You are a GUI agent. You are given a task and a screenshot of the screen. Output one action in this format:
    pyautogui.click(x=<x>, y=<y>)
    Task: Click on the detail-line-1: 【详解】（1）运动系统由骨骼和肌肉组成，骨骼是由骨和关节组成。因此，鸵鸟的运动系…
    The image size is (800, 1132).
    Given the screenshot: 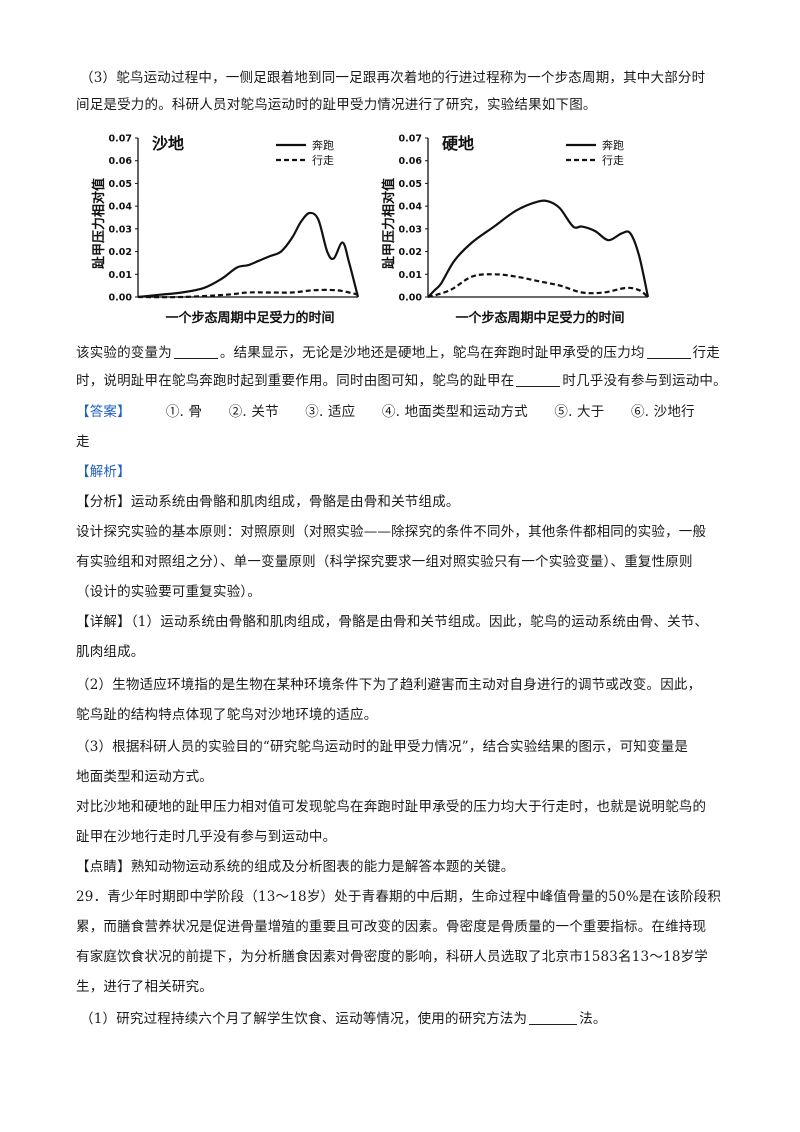 What is the action you would take?
    pyautogui.click(x=406, y=622)
    